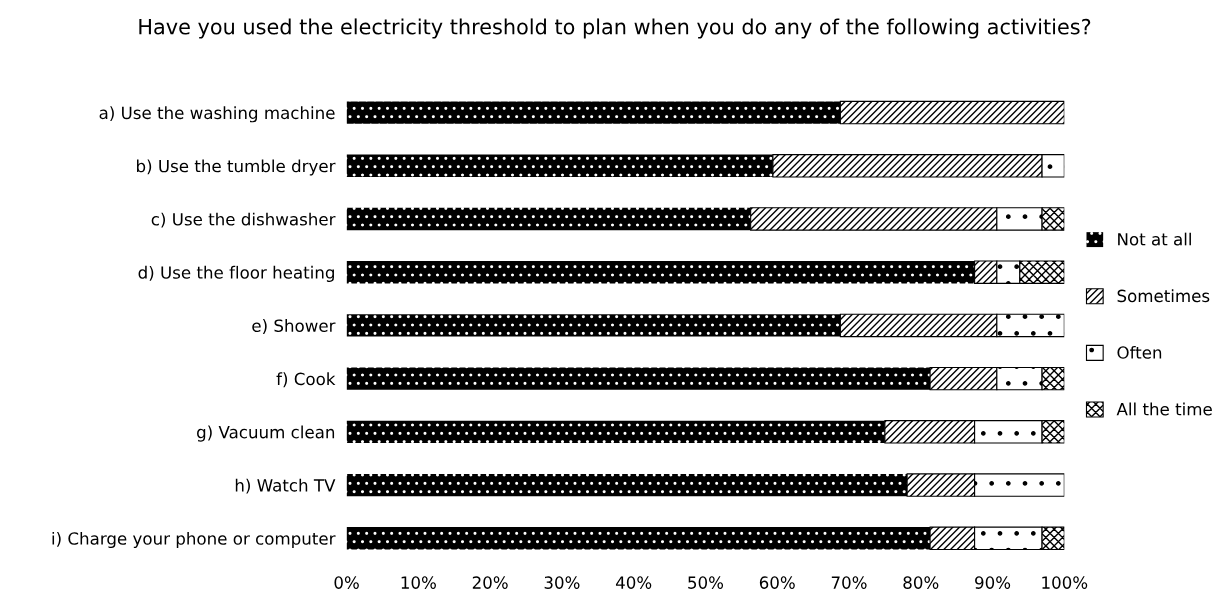 This screenshot has width=1229, height=614. Describe the element at coordinates (243, 220) in the screenshot. I see `y-tick-label: c) Use the dishwasher` at that location.